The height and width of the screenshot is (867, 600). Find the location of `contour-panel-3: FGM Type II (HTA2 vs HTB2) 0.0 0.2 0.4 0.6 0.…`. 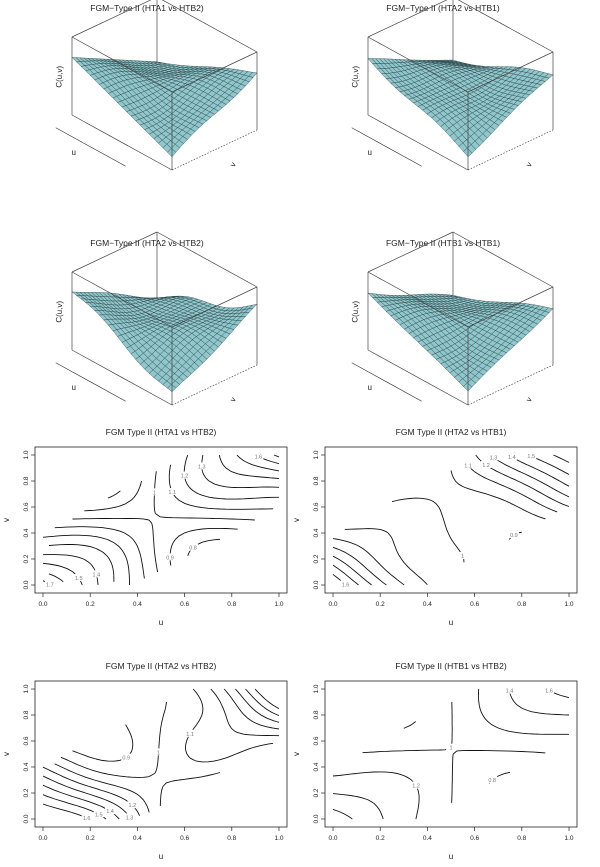

contour-panel-3: FGM Type II (HTA2 vs HTB2) 0.0 0.2 0.4 0.6 0.… is located at coordinates (145, 761).